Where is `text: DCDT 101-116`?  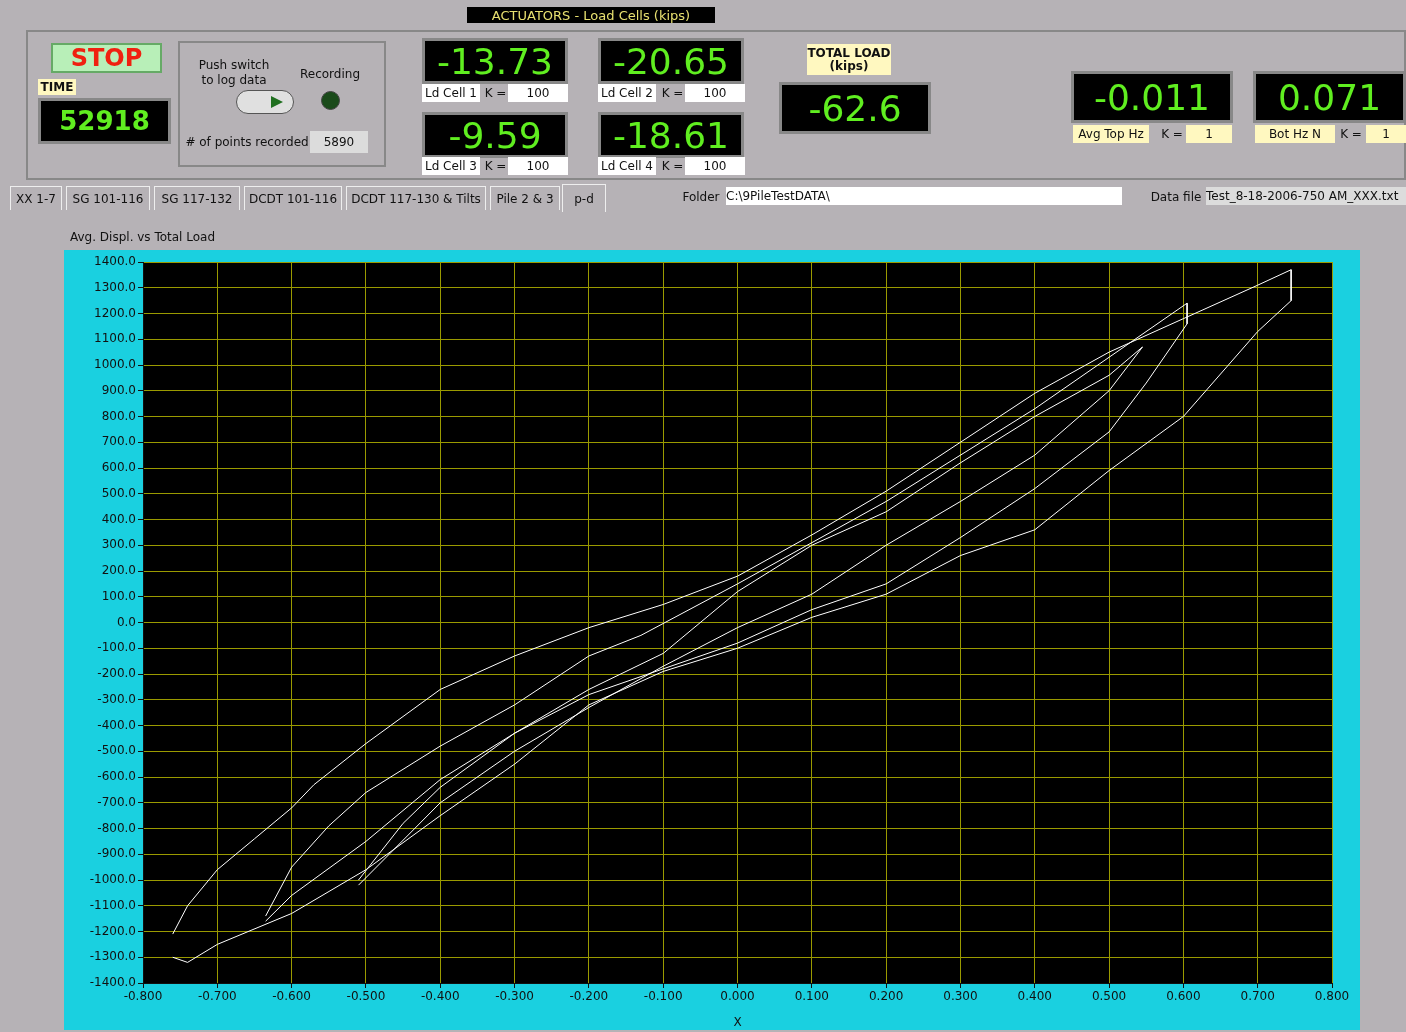
text: DCDT 101-116 is located at coordinates (293, 198).